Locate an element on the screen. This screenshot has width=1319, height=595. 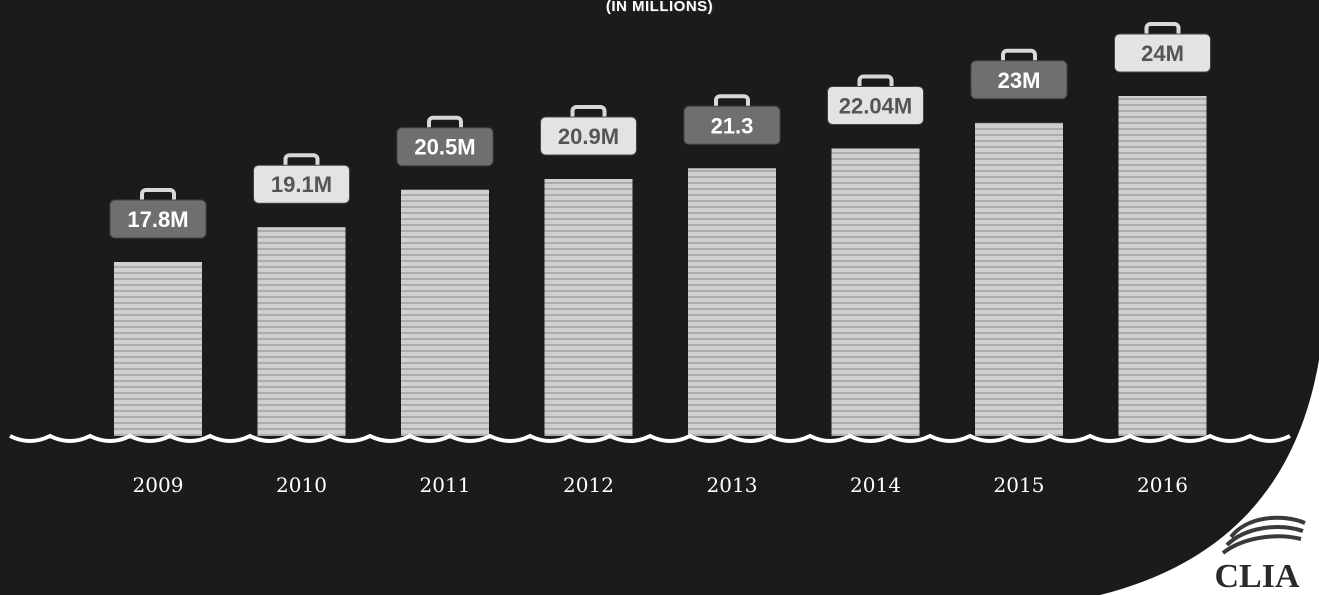
suitcase-label-2014 is located at coordinates (875, 105).